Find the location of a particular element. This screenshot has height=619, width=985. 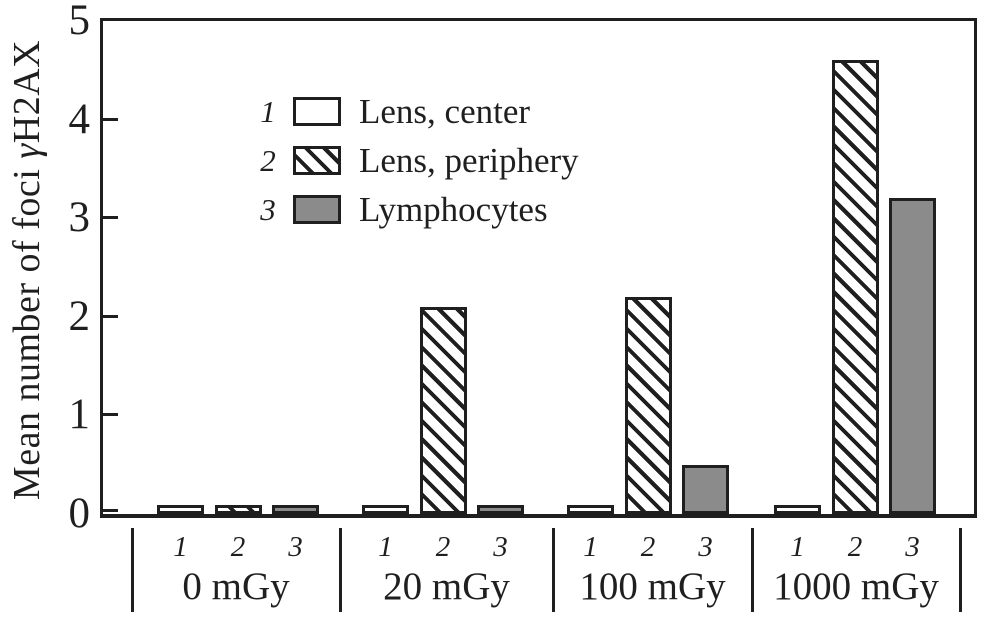

bar-series2-100-mgy is located at coordinates (648, 405).